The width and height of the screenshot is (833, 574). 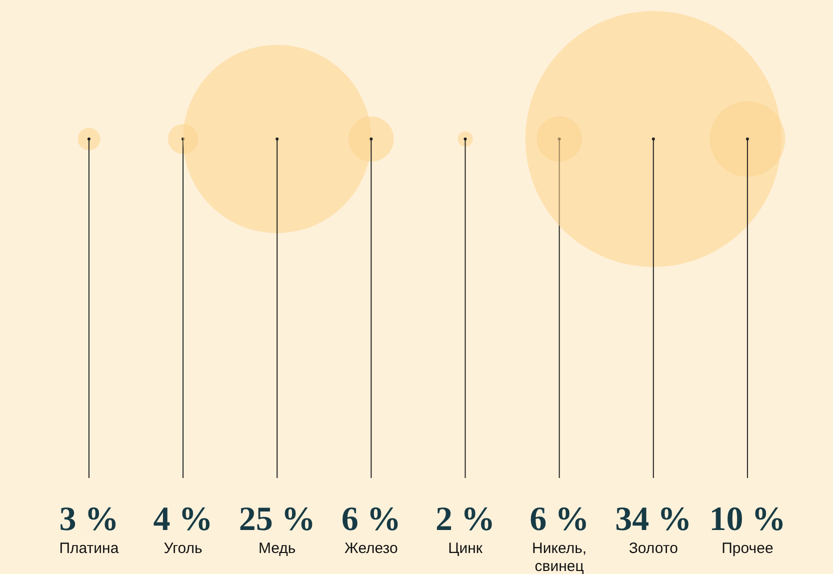 What do you see at coordinates (559, 557) in the screenshot?
I see `category-label: Никель, свинец` at bounding box center [559, 557].